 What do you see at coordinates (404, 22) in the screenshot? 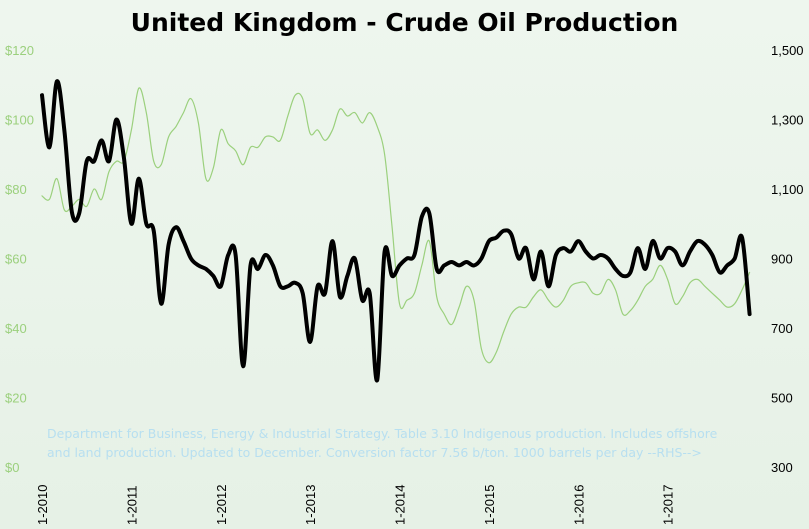
I see `chart-title: United Kingdom - Crude Oil Production` at bounding box center [404, 22].